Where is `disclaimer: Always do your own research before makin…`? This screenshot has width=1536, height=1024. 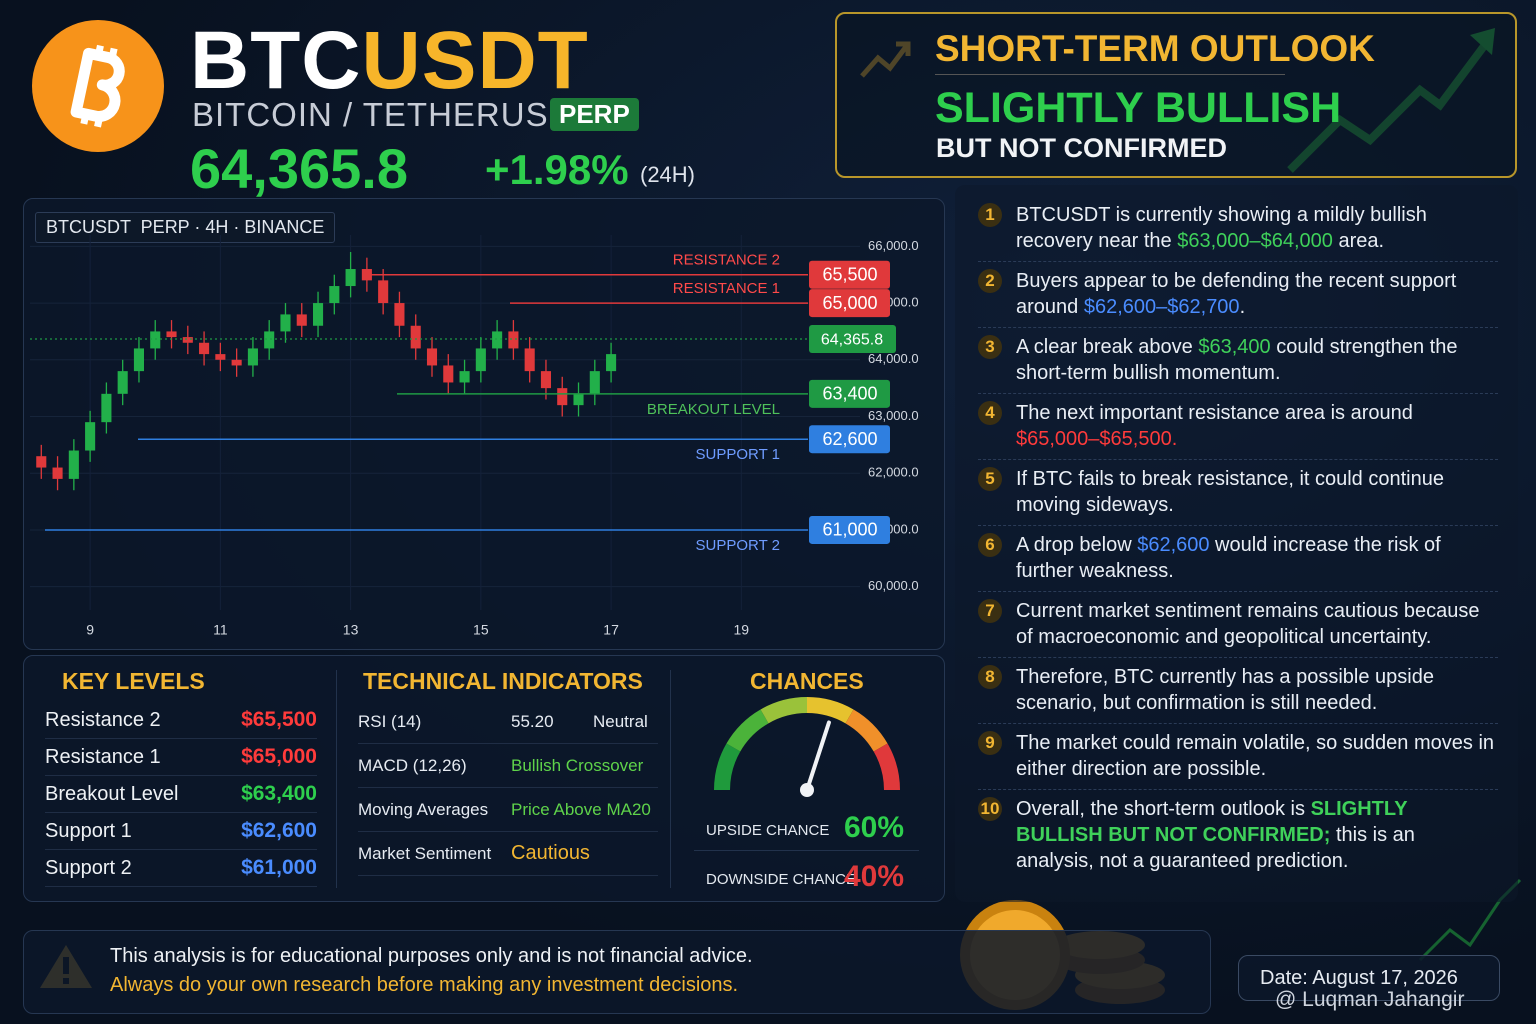
disclaimer: Always do your own research before makin… is located at coordinates (424, 985).